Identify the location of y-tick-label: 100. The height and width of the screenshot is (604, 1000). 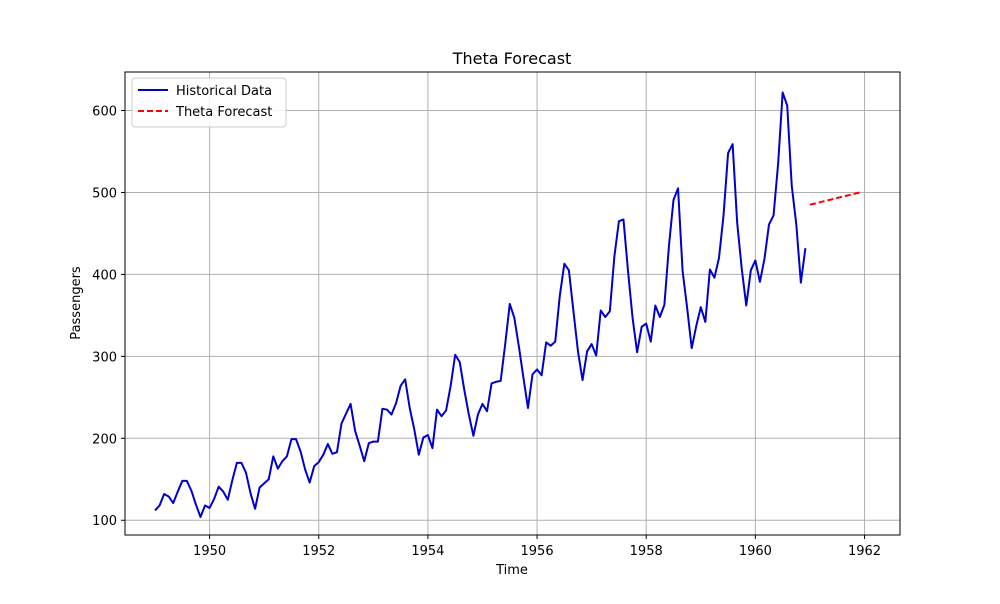
(104, 521).